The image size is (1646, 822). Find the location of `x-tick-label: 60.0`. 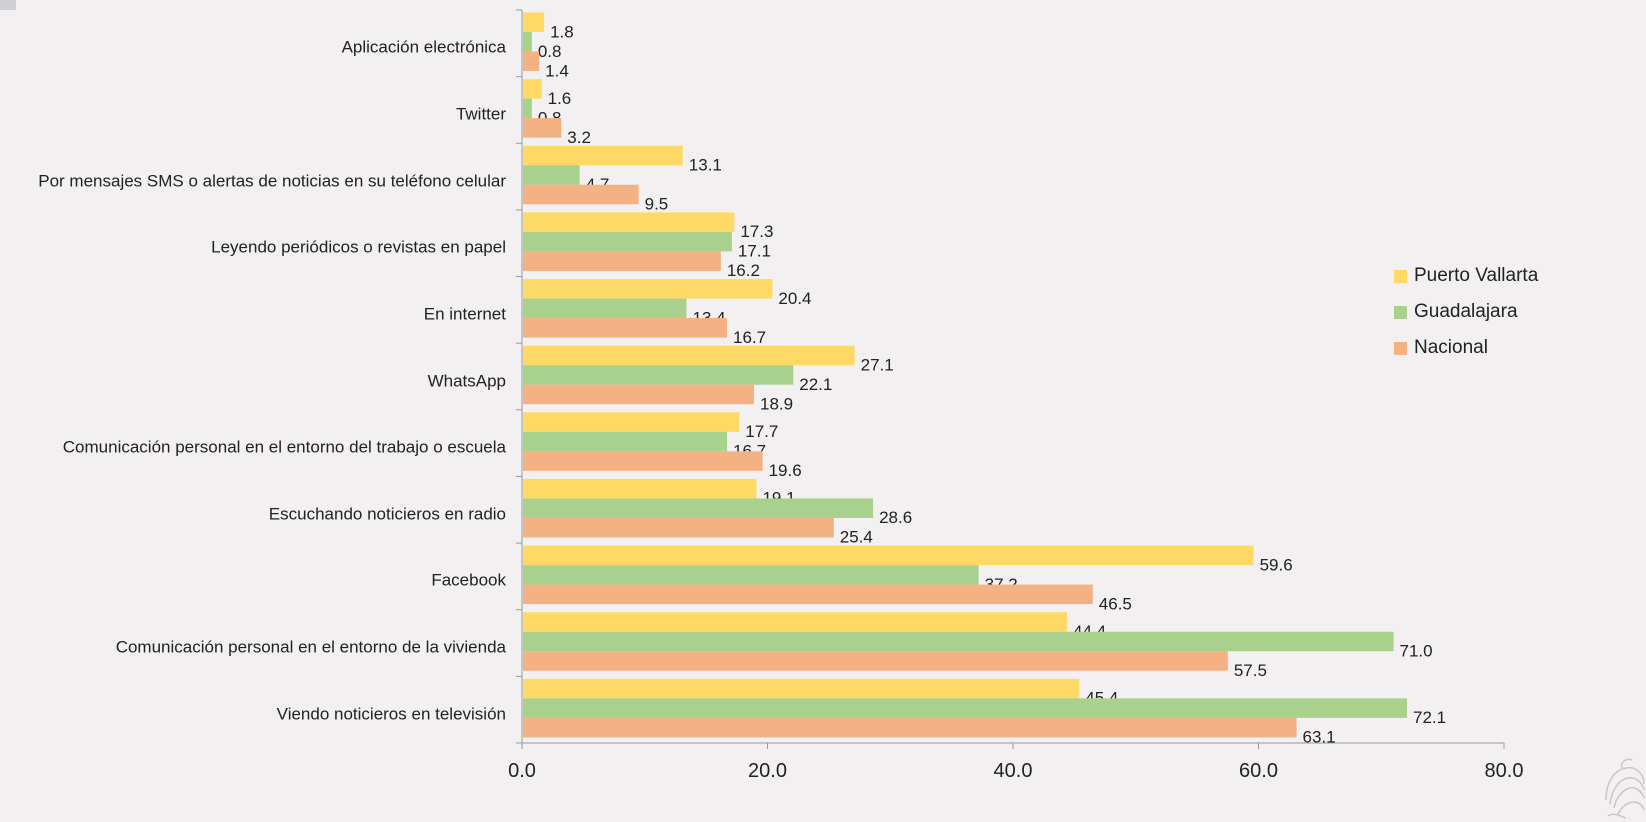

x-tick-label: 60.0 is located at coordinates (1258, 771).